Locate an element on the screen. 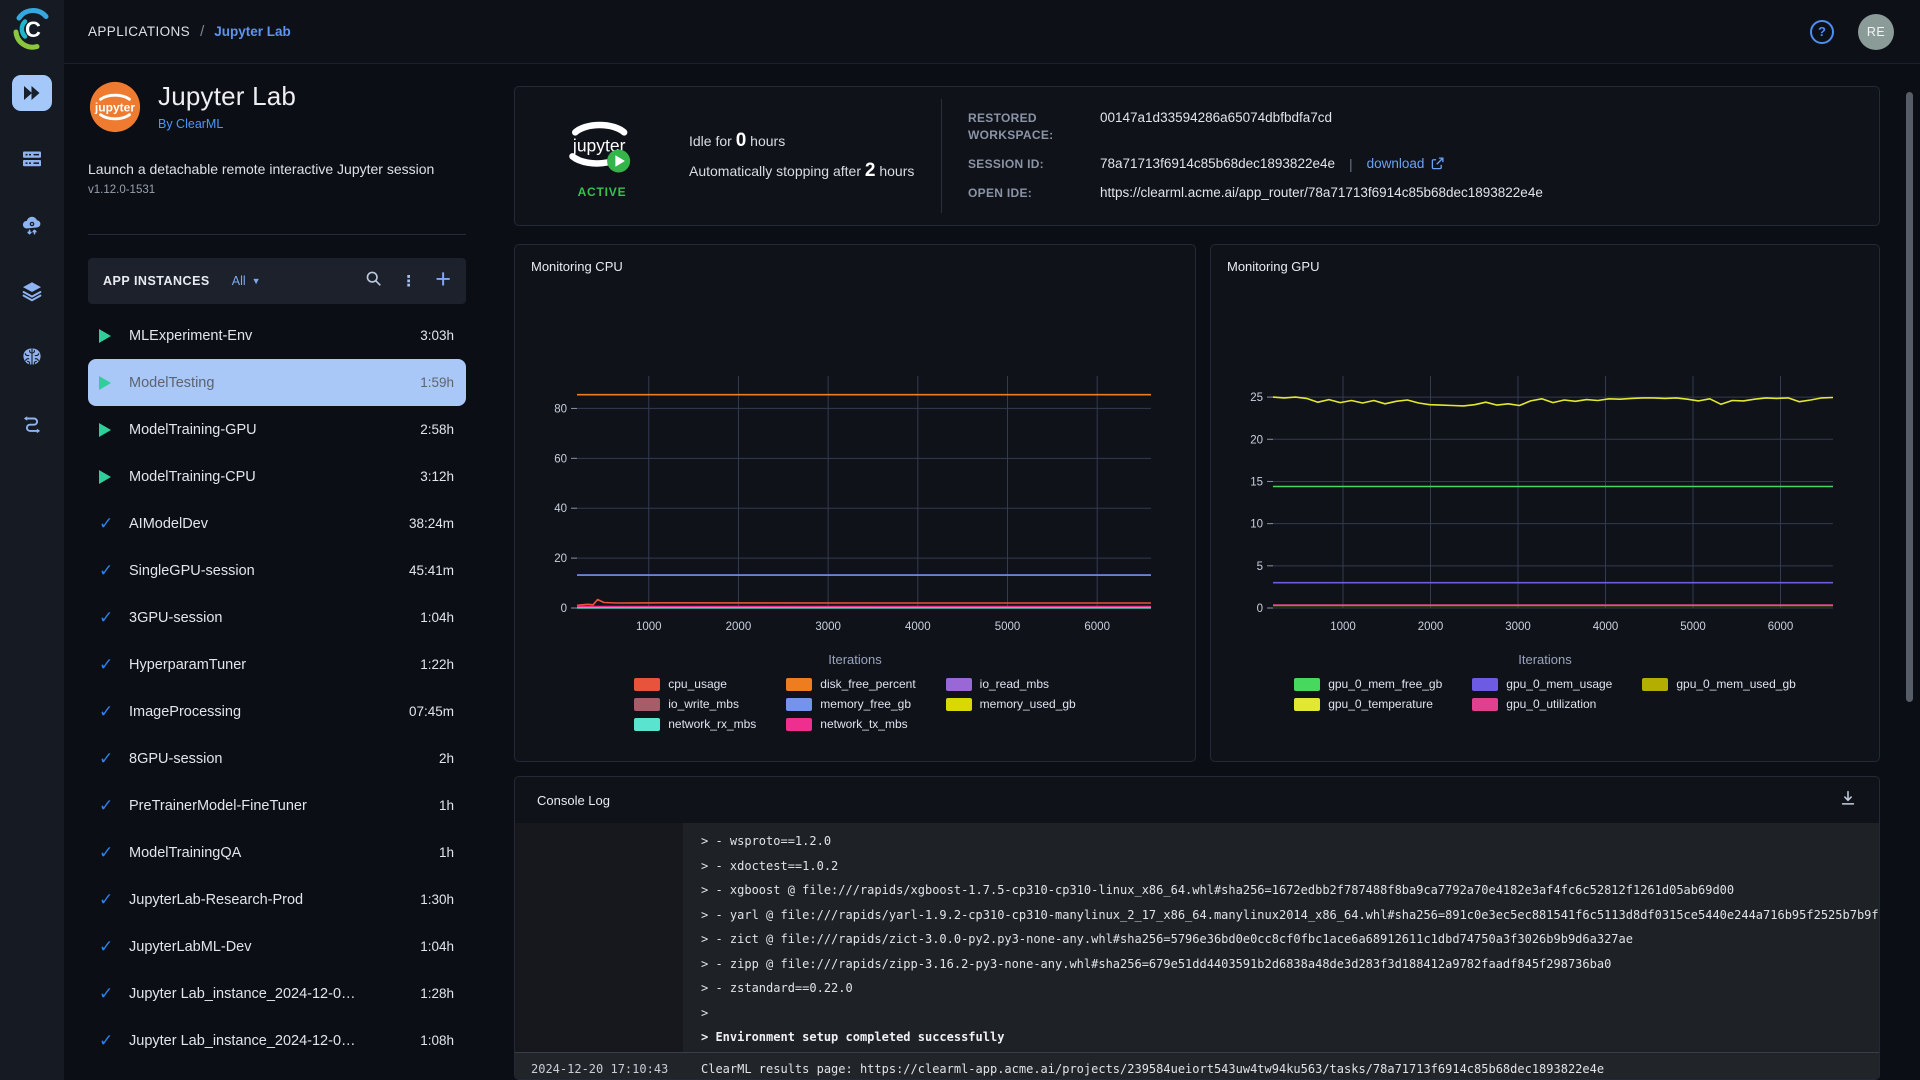 This screenshot has height=1080, width=1920. idle-for-line: Idle for 0 hours is located at coordinates (737, 140).